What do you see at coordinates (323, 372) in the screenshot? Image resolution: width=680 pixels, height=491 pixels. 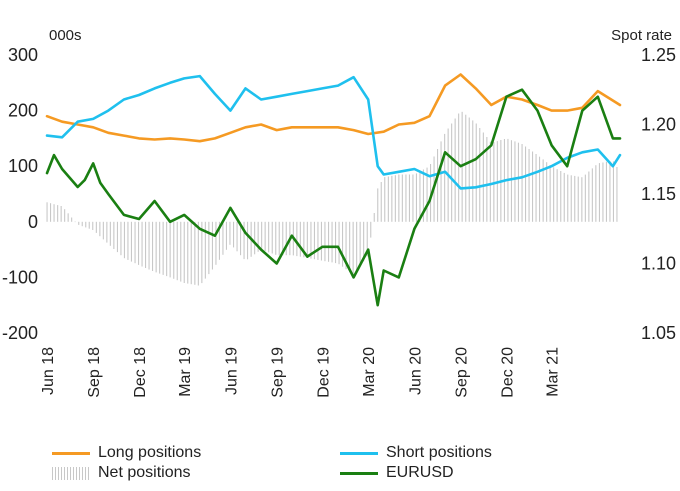 I see `x-axis-tick-label: Dec 19` at bounding box center [323, 372].